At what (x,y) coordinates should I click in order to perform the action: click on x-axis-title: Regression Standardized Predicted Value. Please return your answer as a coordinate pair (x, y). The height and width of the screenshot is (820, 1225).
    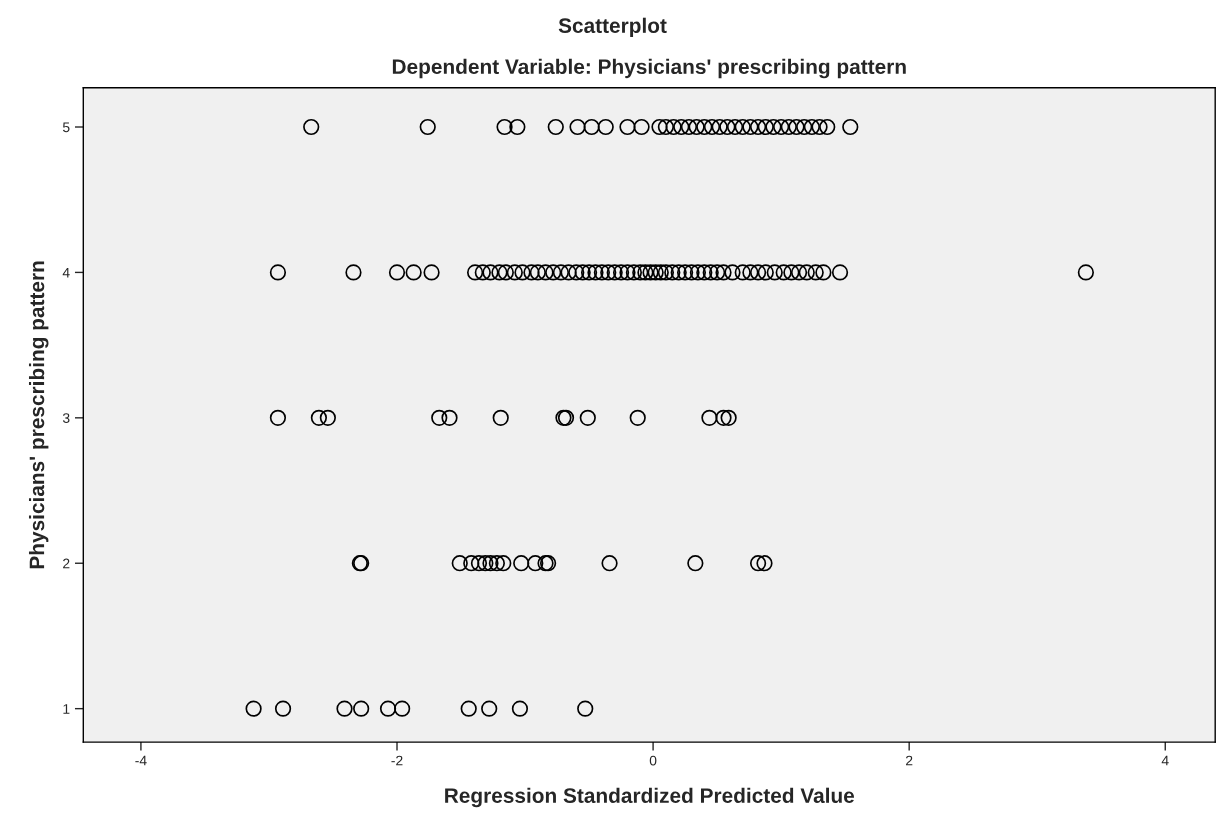
    Looking at the image, I should click on (650, 797).